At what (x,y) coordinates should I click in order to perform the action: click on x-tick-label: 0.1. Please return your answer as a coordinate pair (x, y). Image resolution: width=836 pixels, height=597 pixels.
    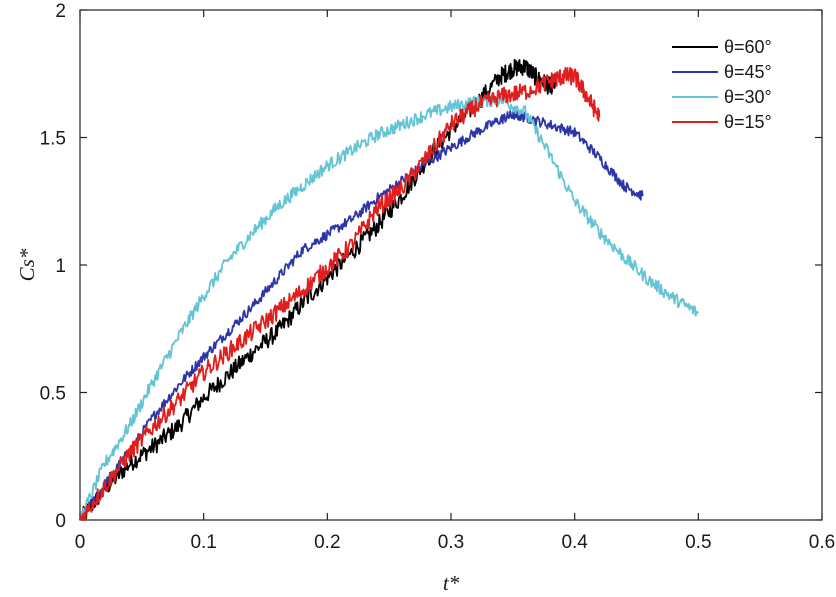
    Looking at the image, I should click on (203, 542).